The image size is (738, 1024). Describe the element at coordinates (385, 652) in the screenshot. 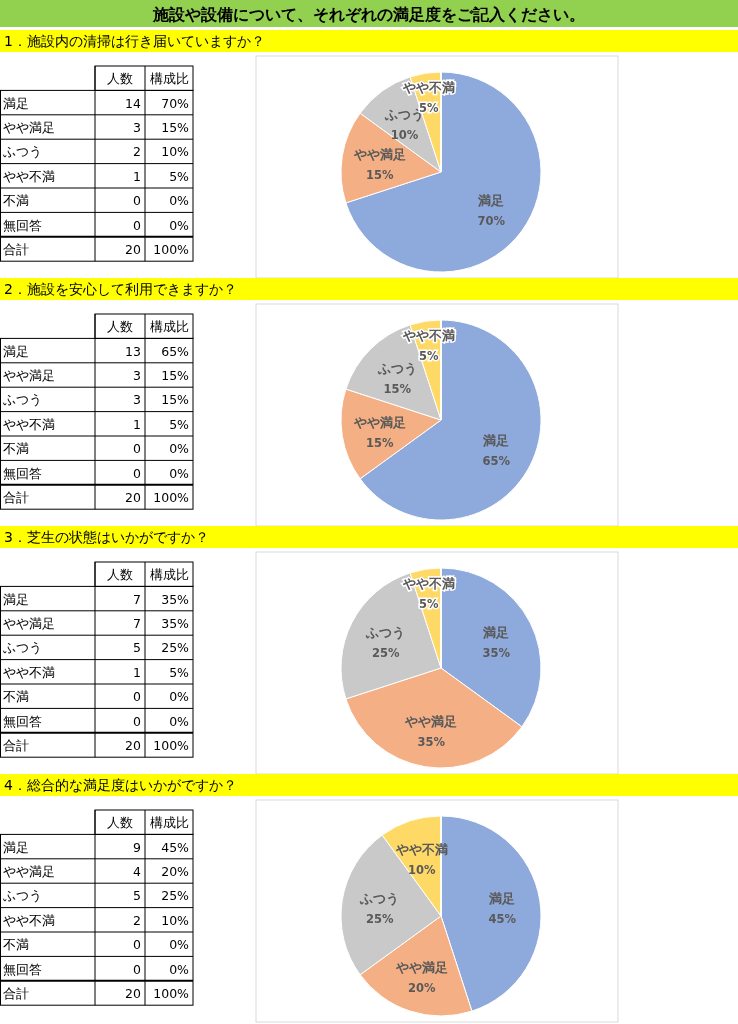

I see `data-label: 25%` at that location.